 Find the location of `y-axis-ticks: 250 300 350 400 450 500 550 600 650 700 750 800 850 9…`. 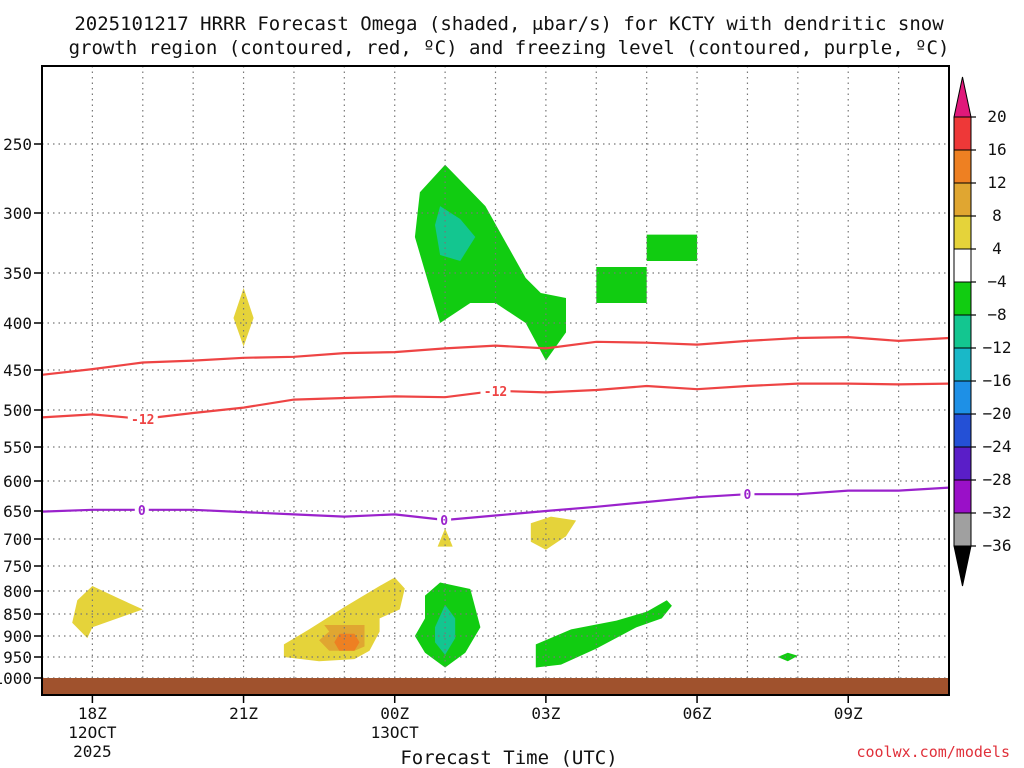

y-axis-ticks: 250 300 350 400 450 500 550 600 650 700 750 800 850 9… is located at coordinates (21, 411).